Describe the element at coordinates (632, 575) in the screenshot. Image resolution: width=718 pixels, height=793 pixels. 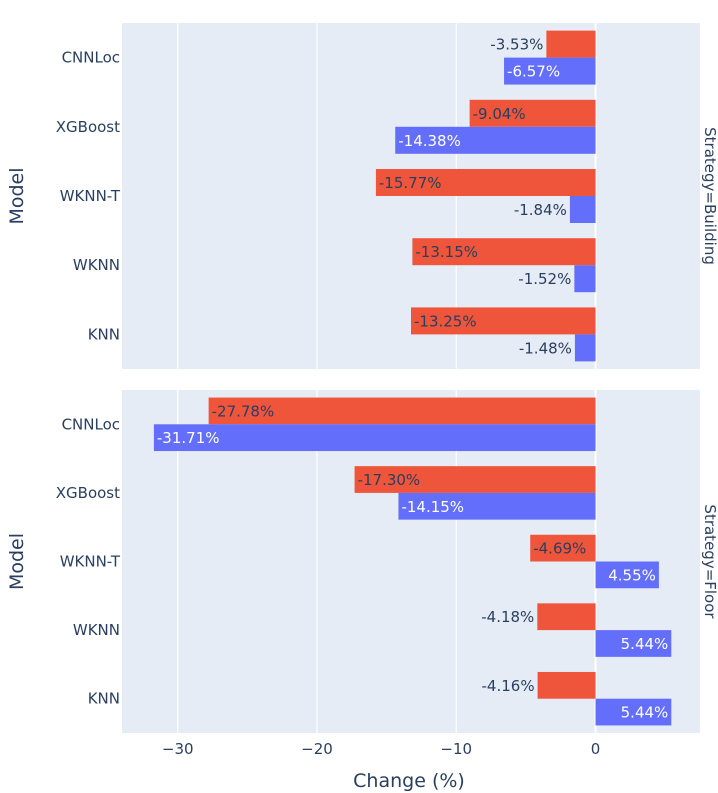
I see `data-label: 4.55%` at that location.